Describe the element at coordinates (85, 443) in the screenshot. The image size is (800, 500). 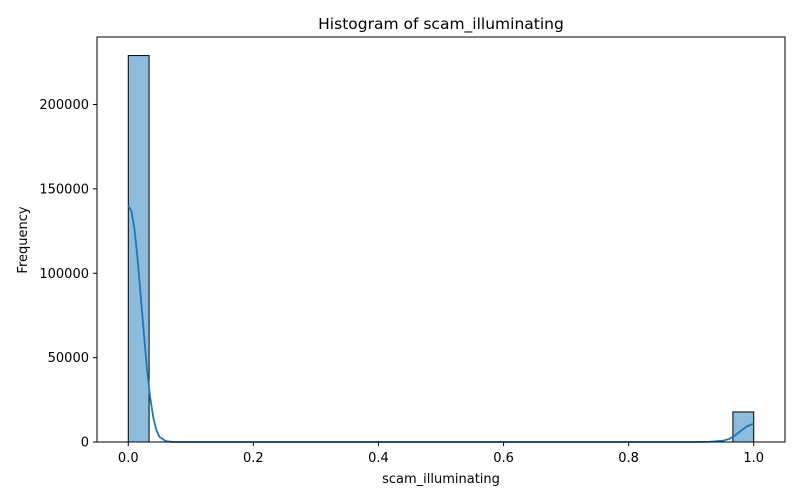
I see `y-tick-label: 0` at that location.